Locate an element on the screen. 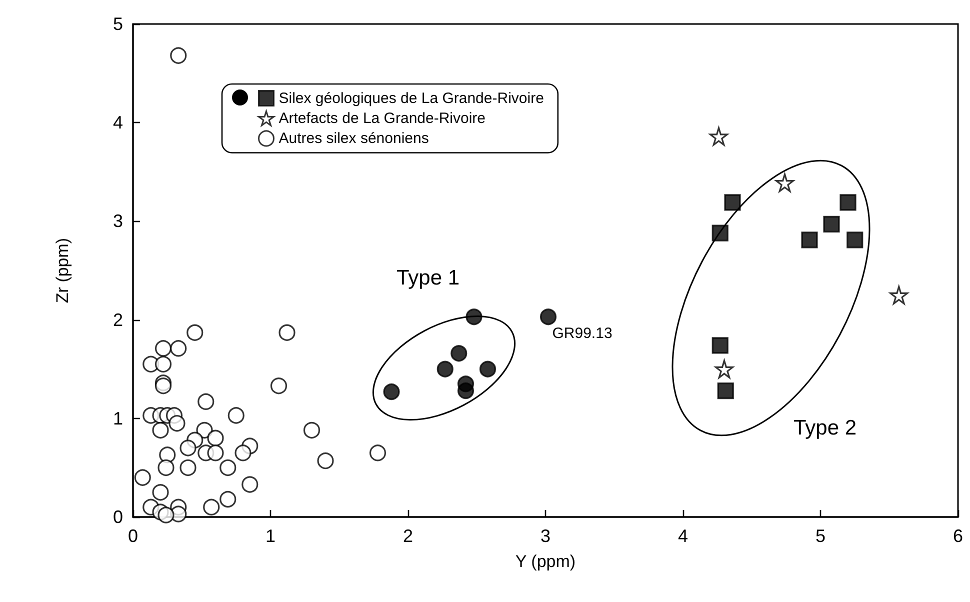 Image resolution: width=970 pixels, height=602 pixels. legend-label: Artefacts de La Grande-Rivoire is located at coordinates (382, 118).